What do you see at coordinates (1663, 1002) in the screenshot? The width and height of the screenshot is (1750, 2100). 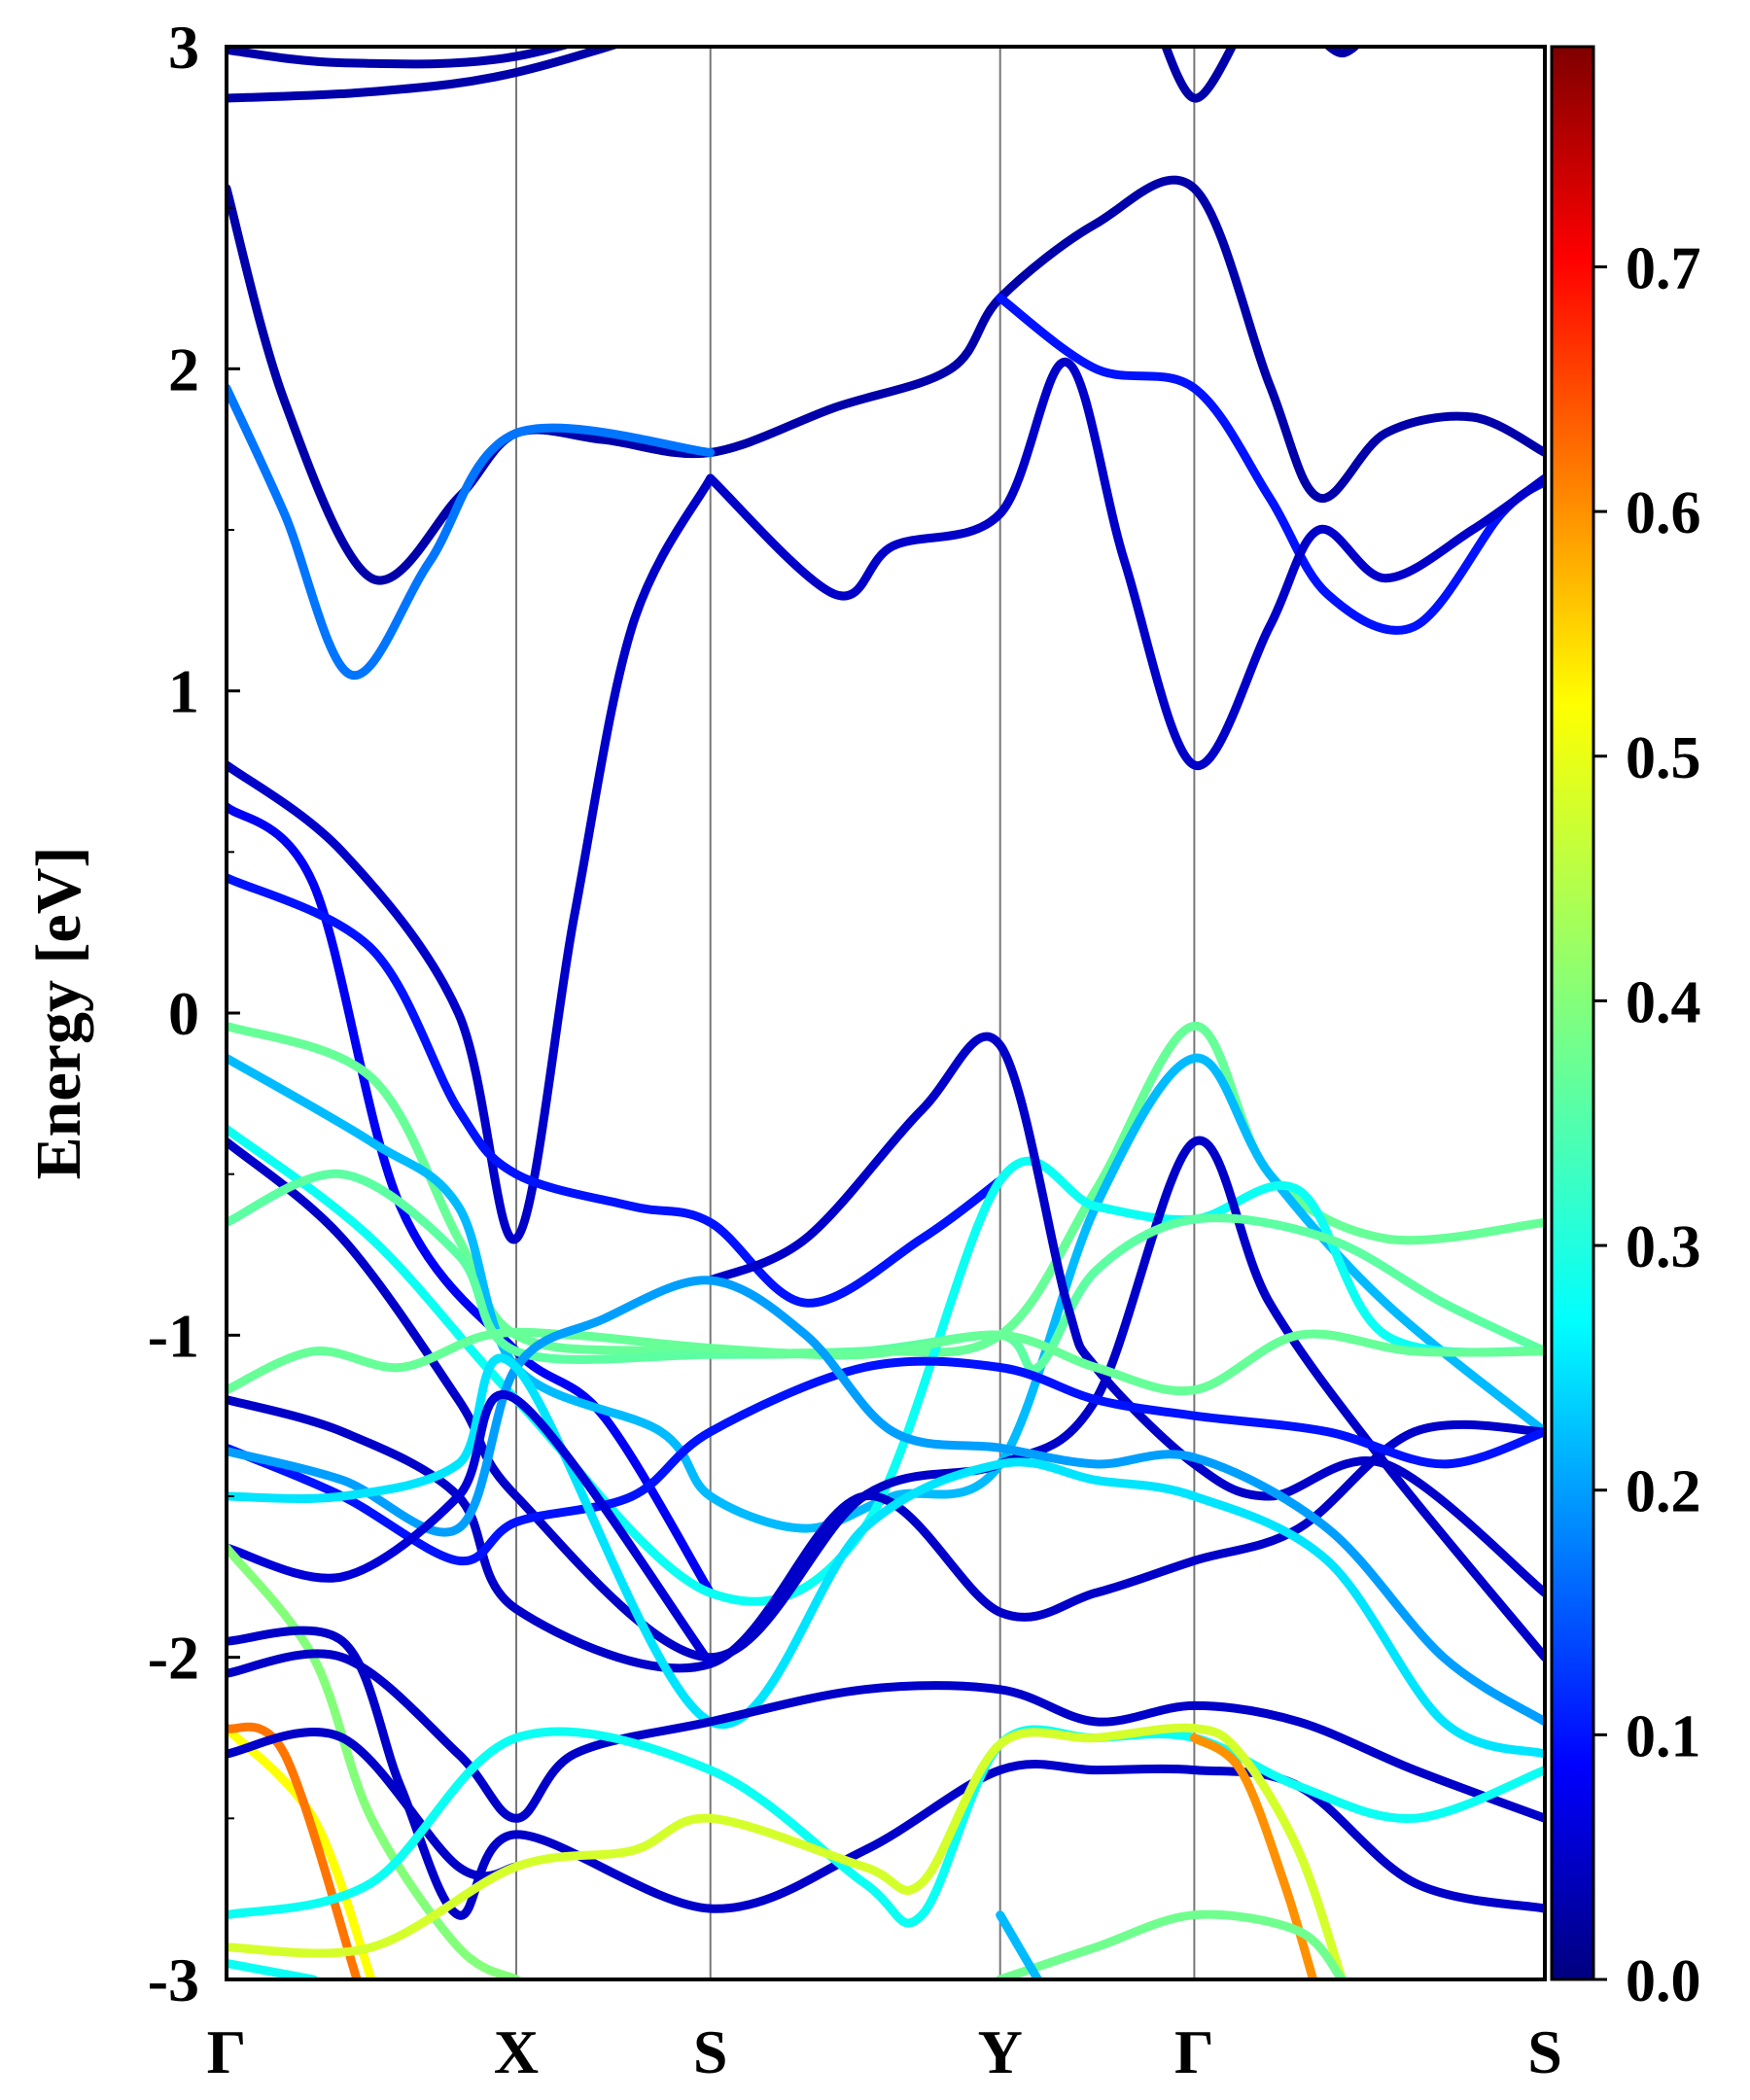 I see `colorbar-tick-label: 0.4` at bounding box center [1663, 1002].